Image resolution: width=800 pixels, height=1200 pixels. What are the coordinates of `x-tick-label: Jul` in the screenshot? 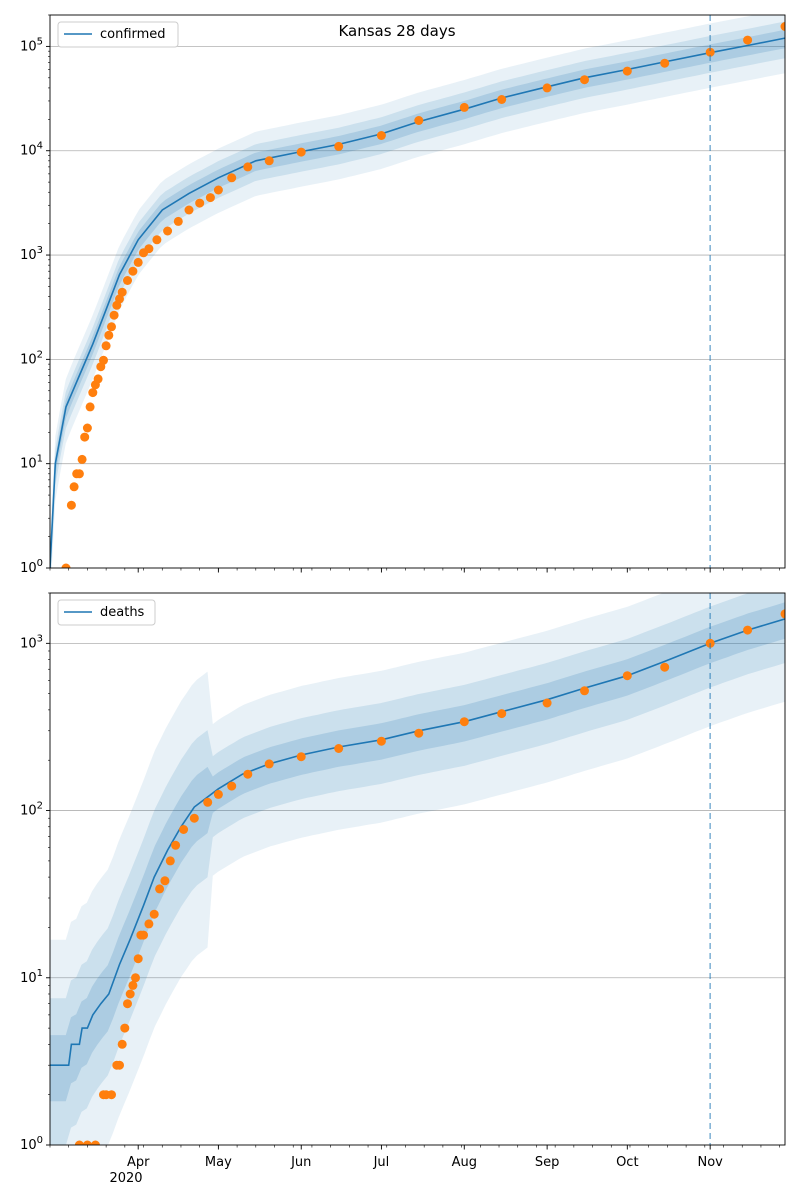 It's located at (381, 1162).